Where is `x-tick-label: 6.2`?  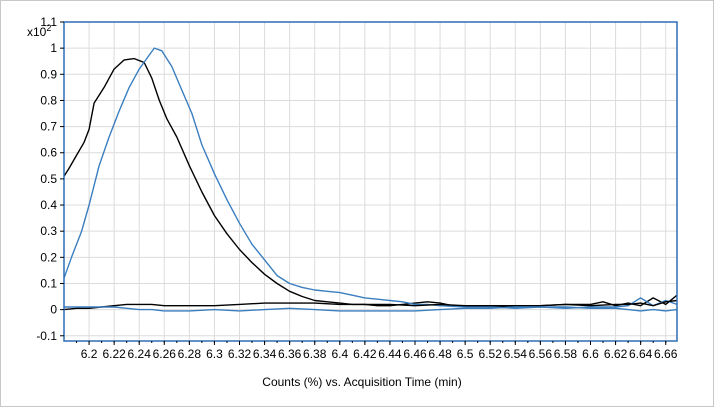
x-tick-label: 6.2 is located at coordinates (89, 354).